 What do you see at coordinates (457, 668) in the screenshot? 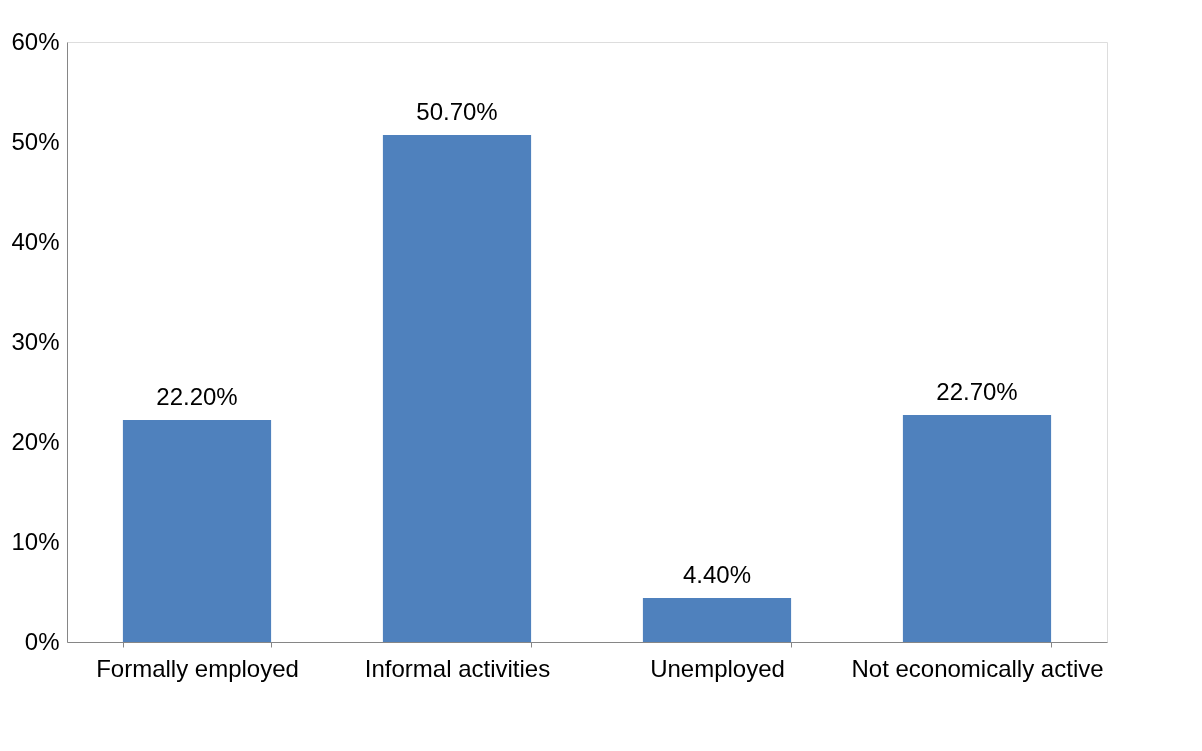
I see `x-tick-label: Informal activities` at bounding box center [457, 668].